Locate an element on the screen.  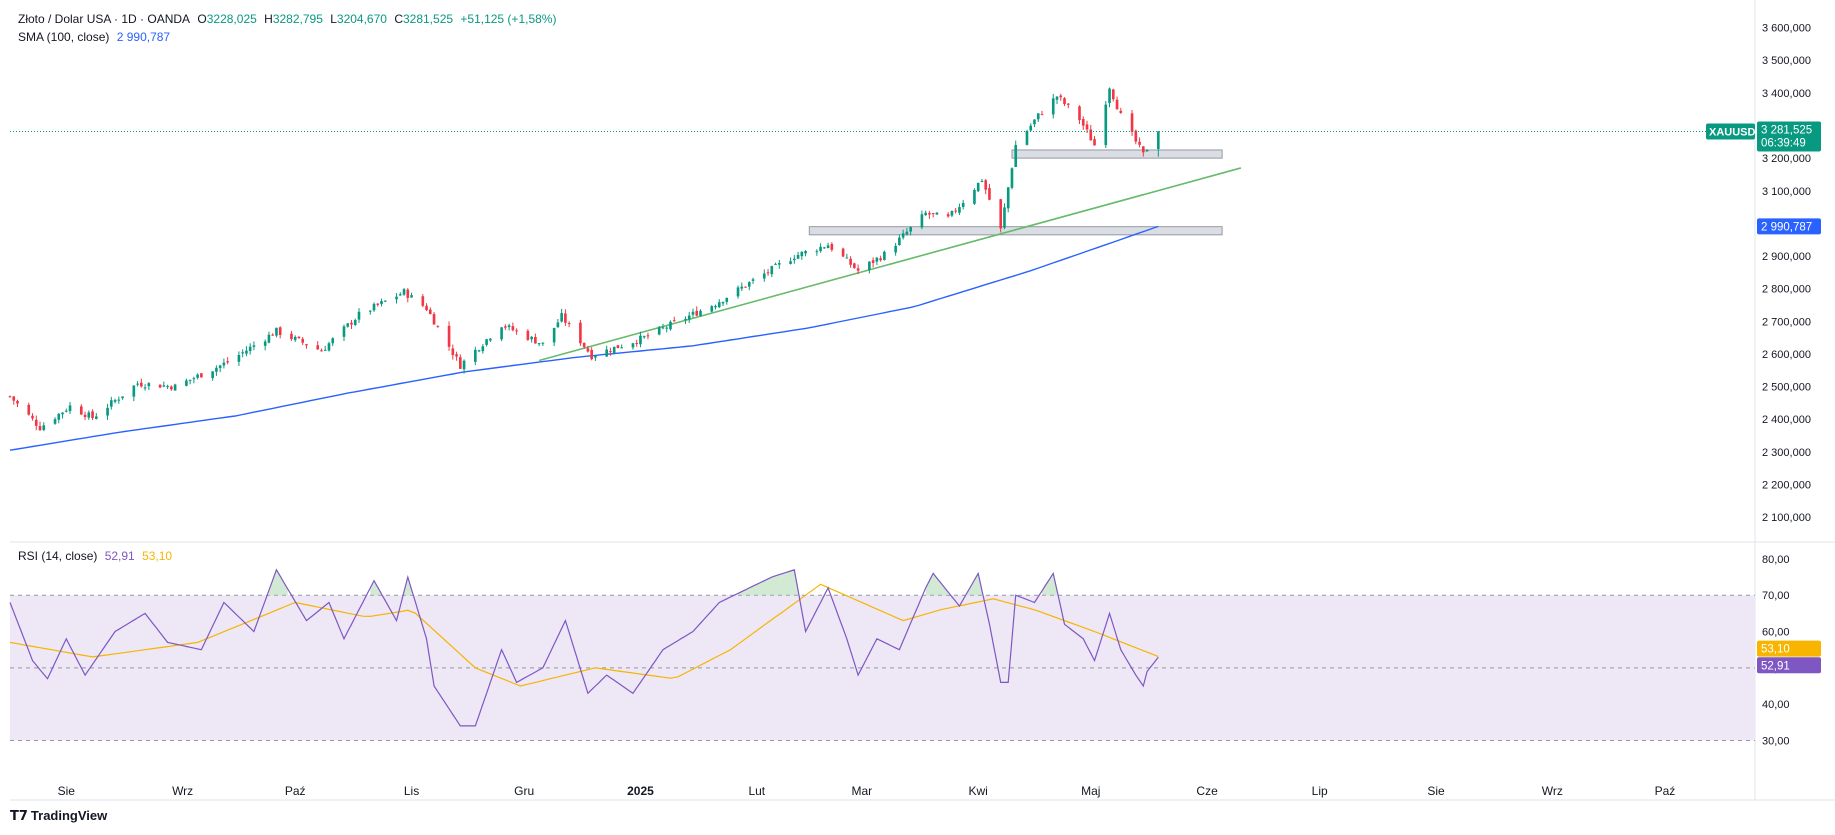
low-value: 3204,670 is located at coordinates (361, 19).